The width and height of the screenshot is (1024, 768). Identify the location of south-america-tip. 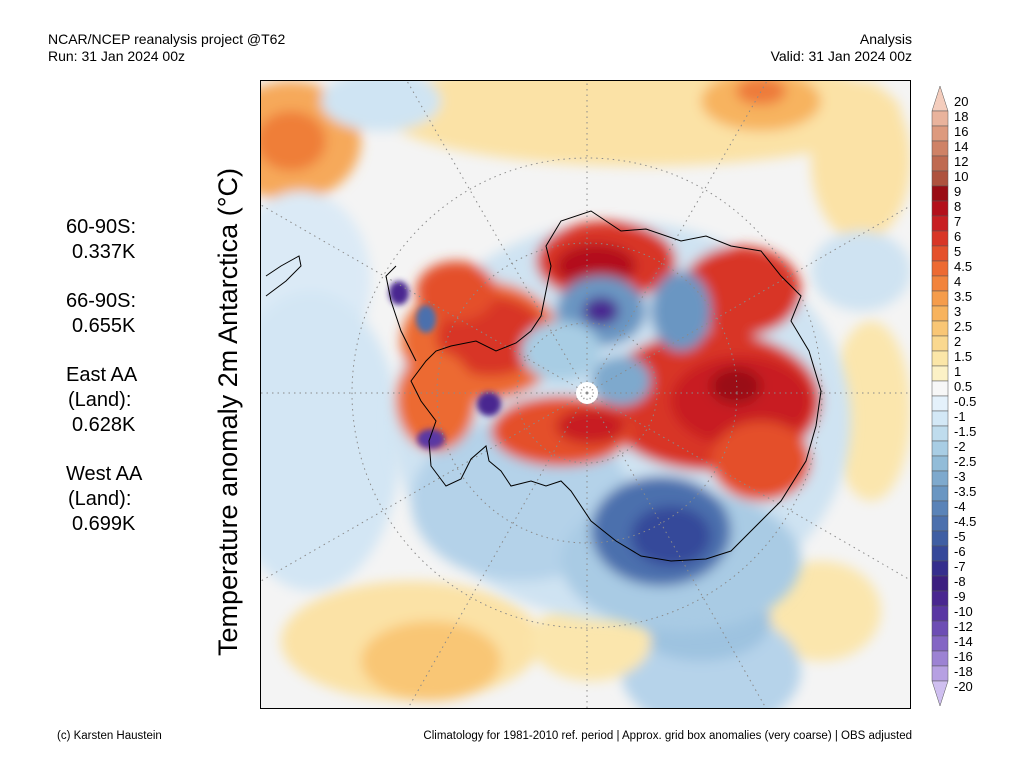
(283, 276).